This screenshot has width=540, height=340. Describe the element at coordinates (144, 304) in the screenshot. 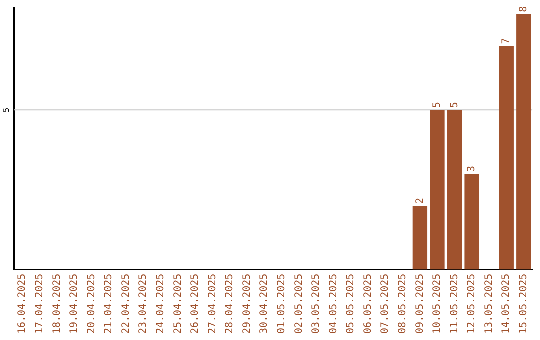

I see `x-tick-label: 23.04.2025` at that location.